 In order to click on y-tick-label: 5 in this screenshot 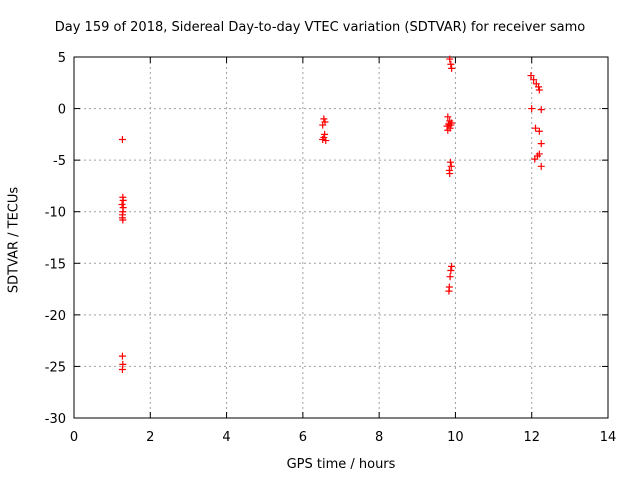, I will do `click(62, 58)`.